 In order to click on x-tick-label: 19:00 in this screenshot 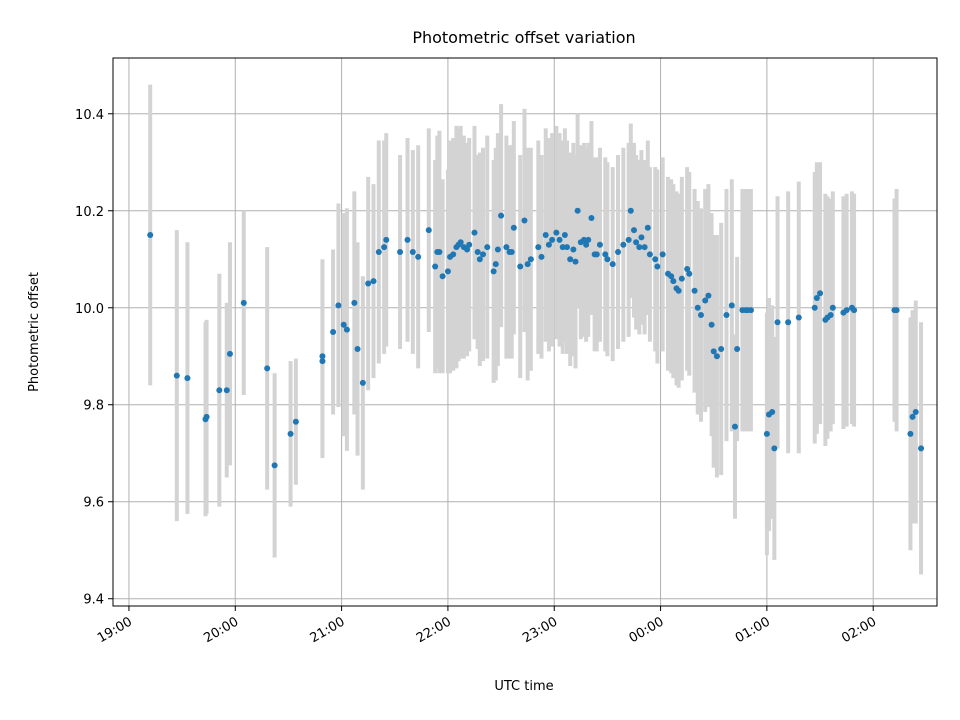, I will do `click(115, 630)`.